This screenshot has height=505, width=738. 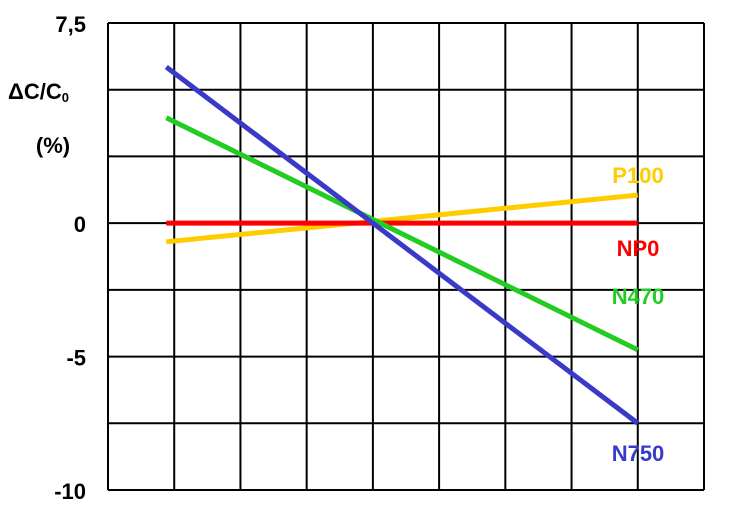 What do you see at coordinates (35, 91) in the screenshot?
I see `y-label-main: ΔC/C` at bounding box center [35, 91].